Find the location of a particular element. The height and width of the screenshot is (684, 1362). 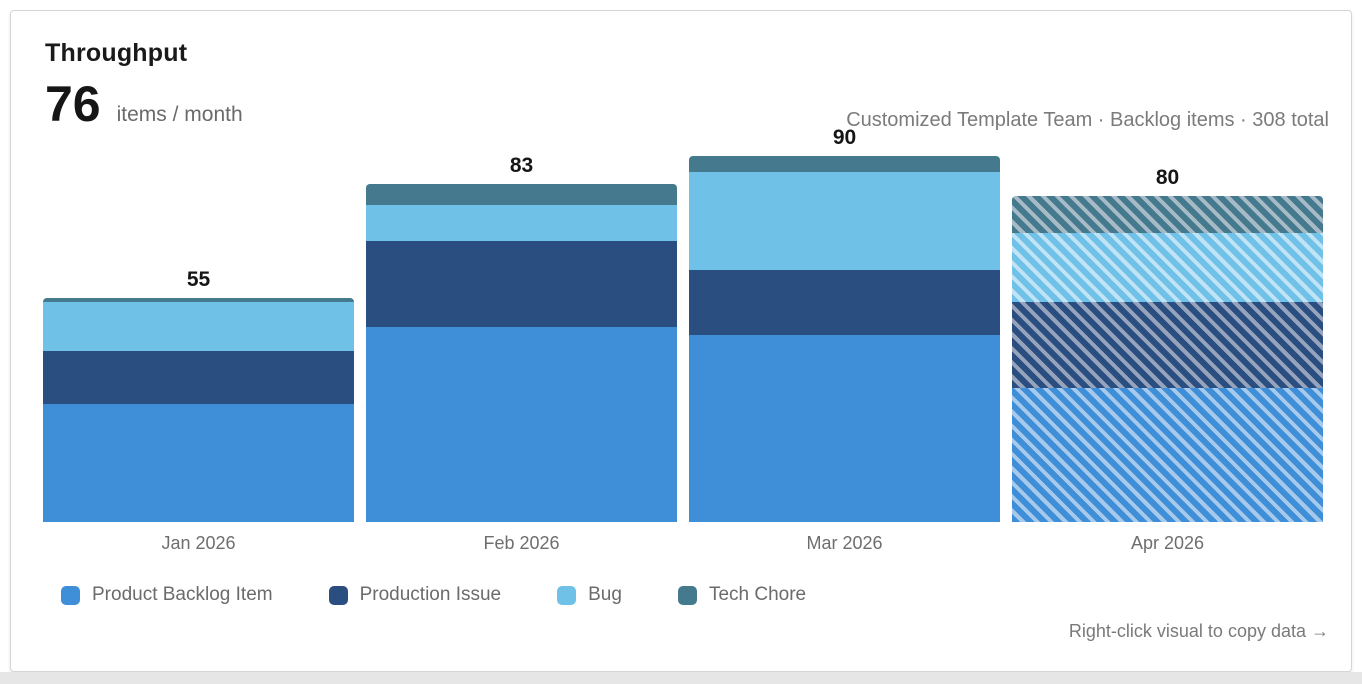

bar-column-mar-2026: 90 is located at coordinates (844, 324).